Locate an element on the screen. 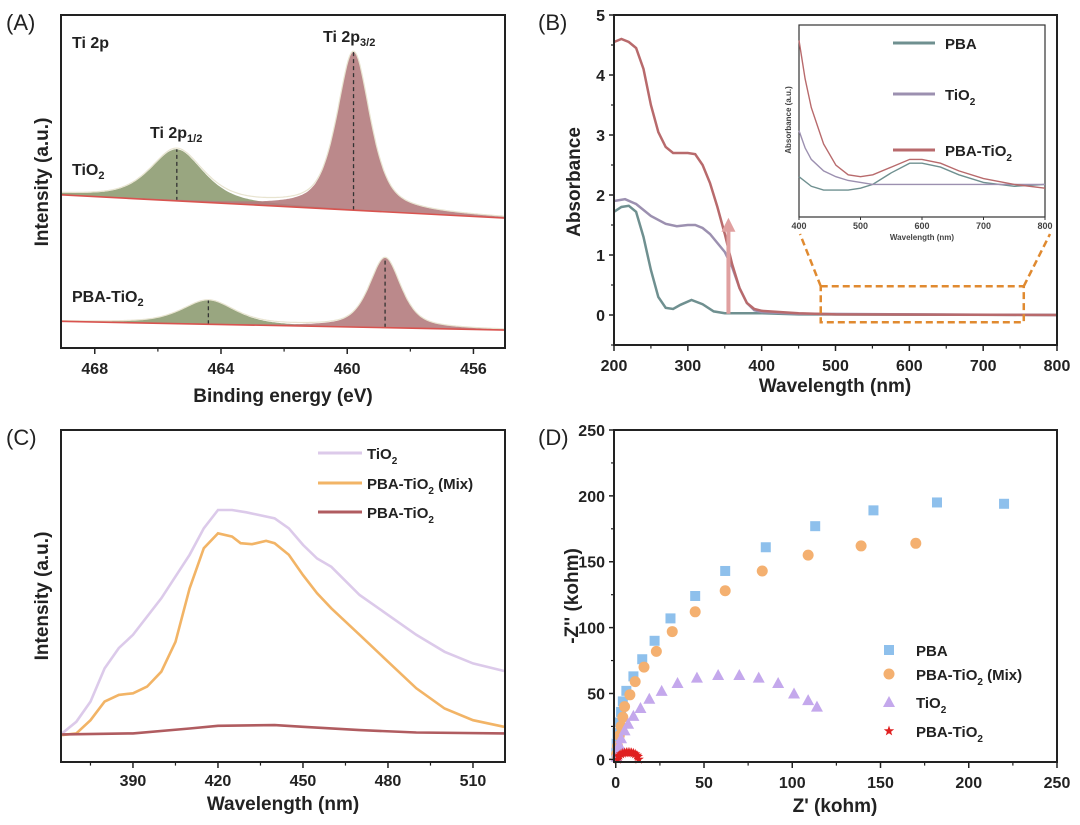 The width and height of the screenshot is (1080, 825). x-tick-label: 300 is located at coordinates (687, 366).